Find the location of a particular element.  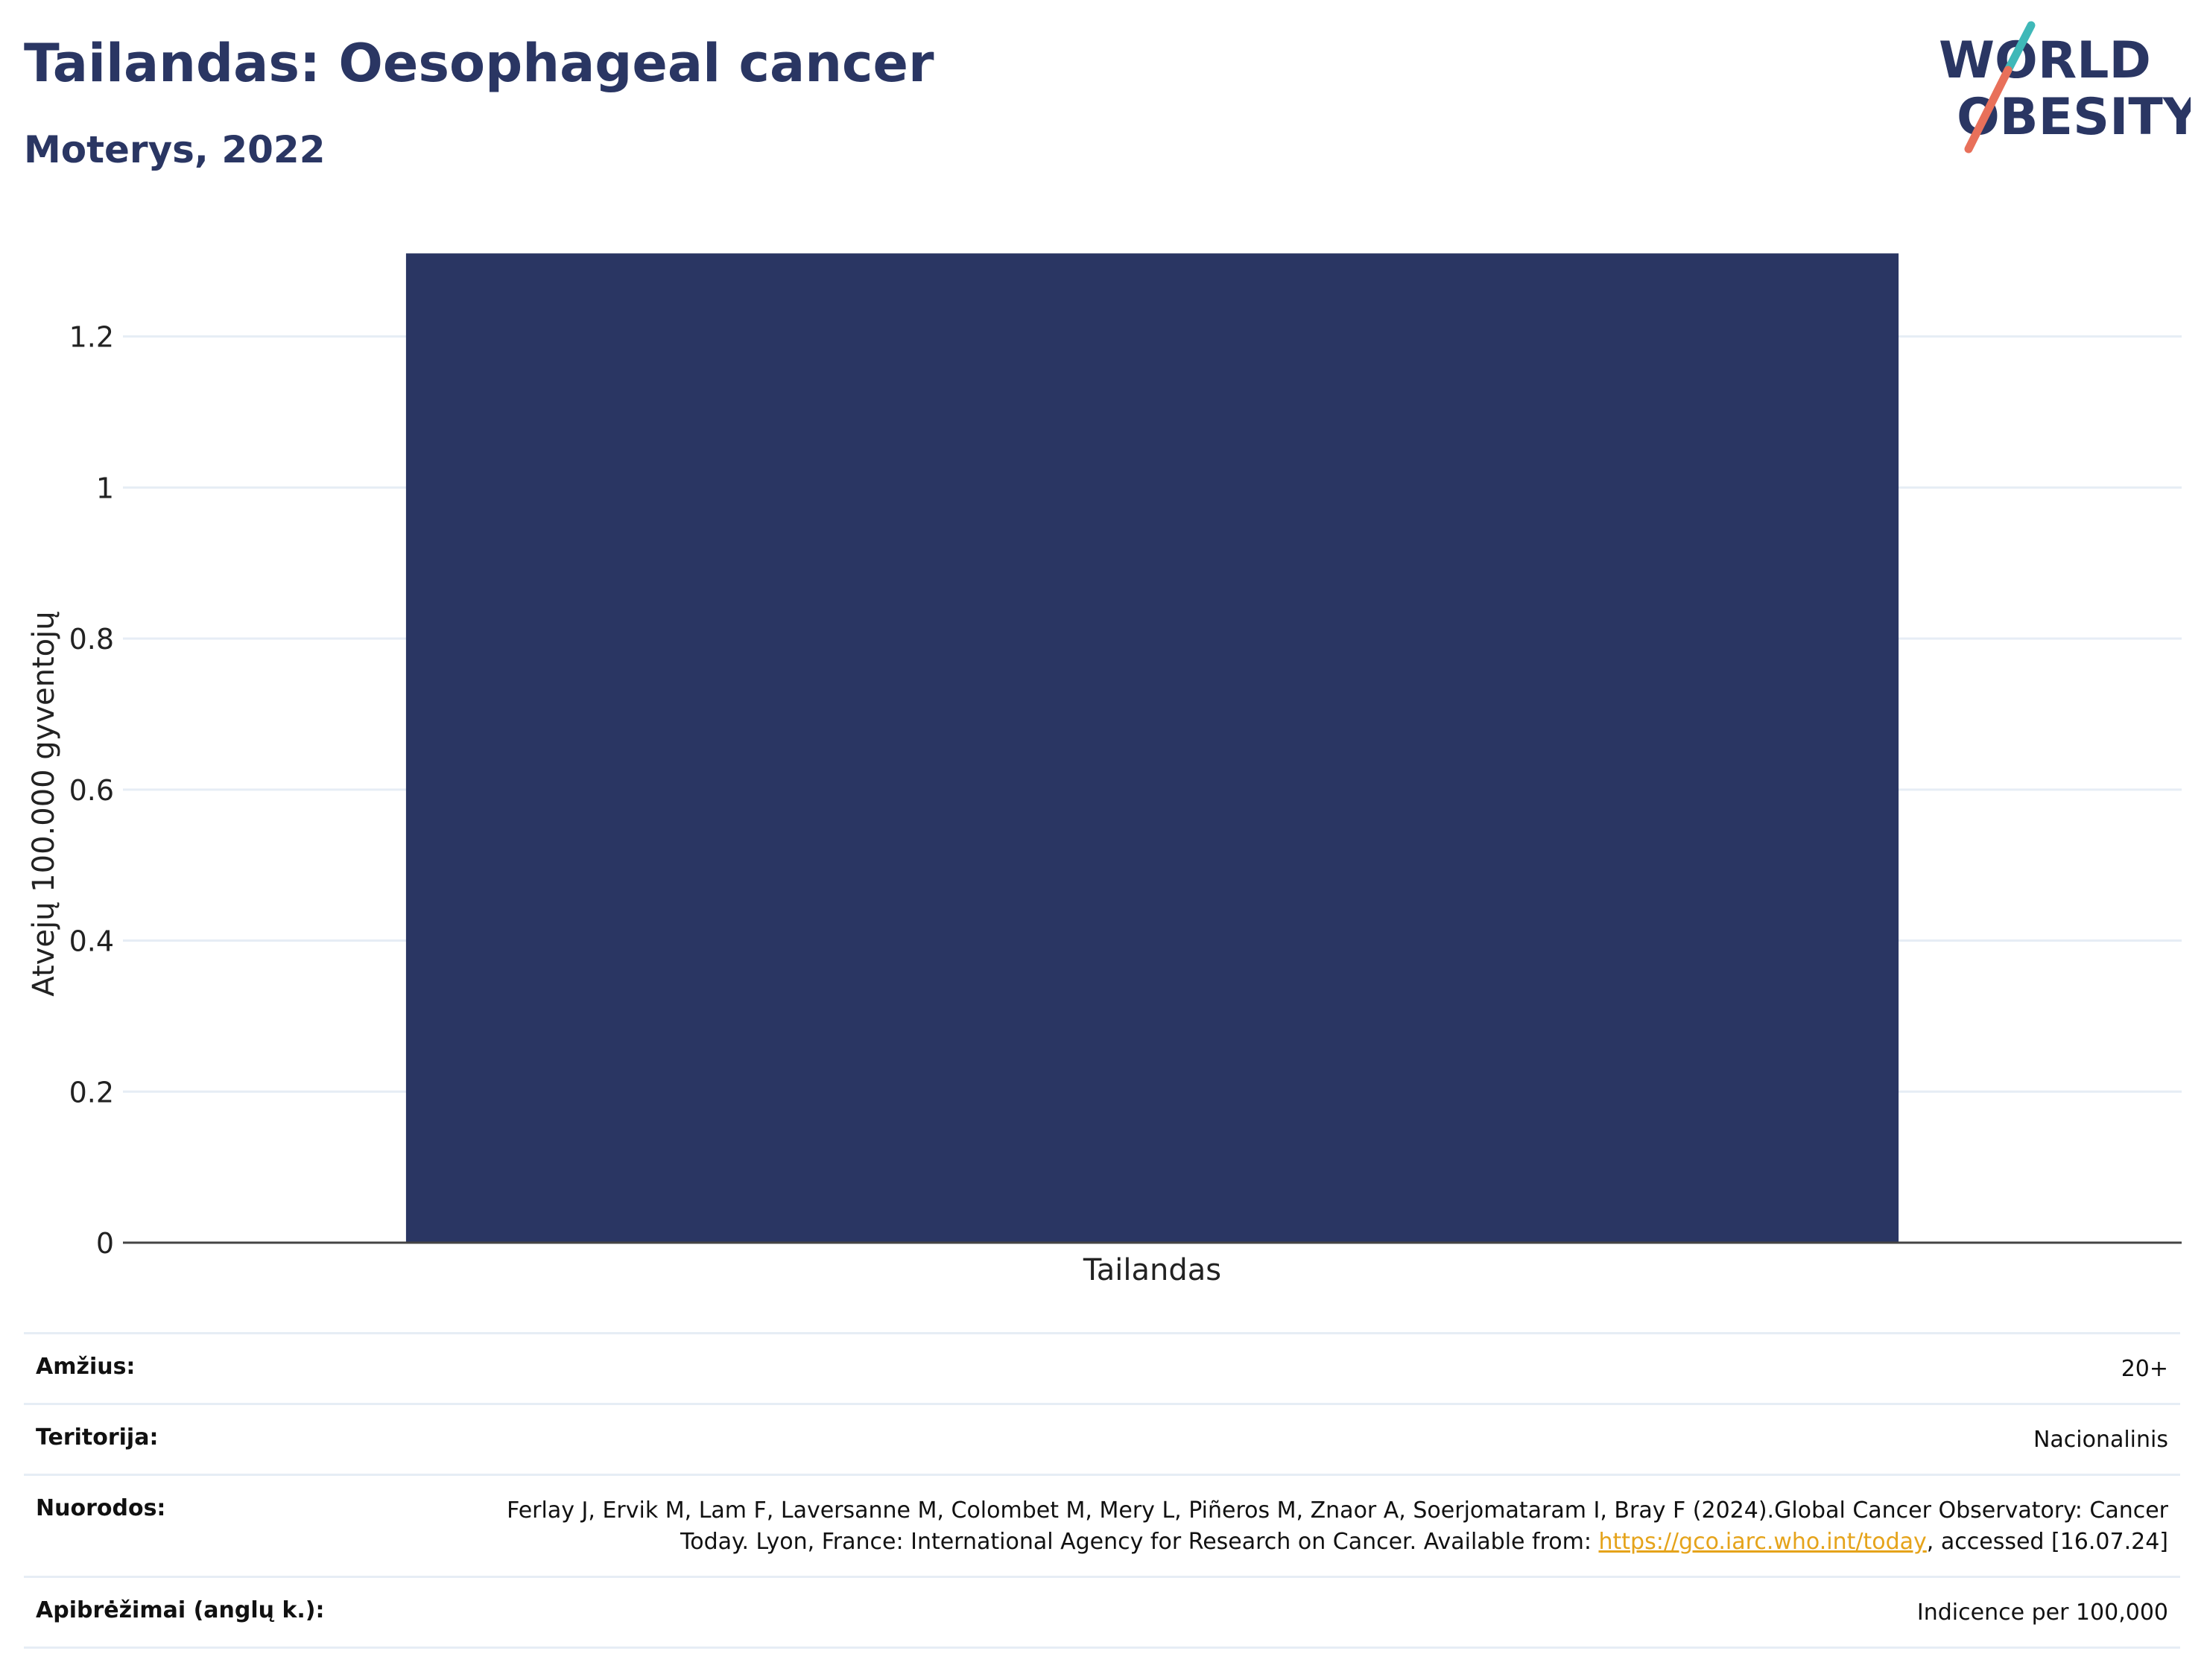

definitions-label: Apibrėžimai (anglų k.): is located at coordinates (180, 1610).